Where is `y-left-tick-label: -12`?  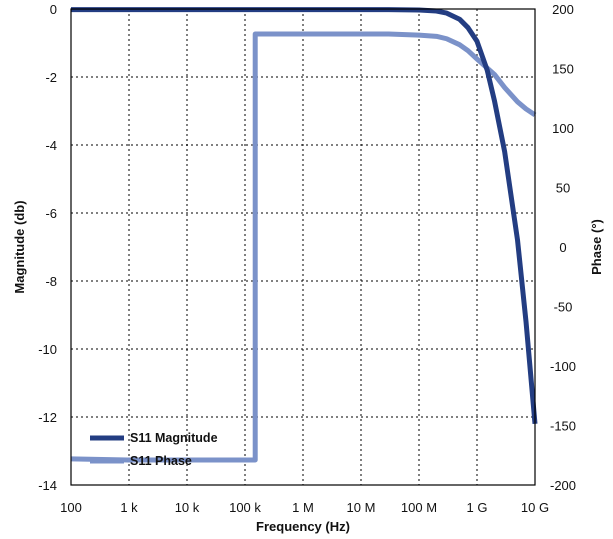 y-left-tick-label: -12 is located at coordinates (47, 417).